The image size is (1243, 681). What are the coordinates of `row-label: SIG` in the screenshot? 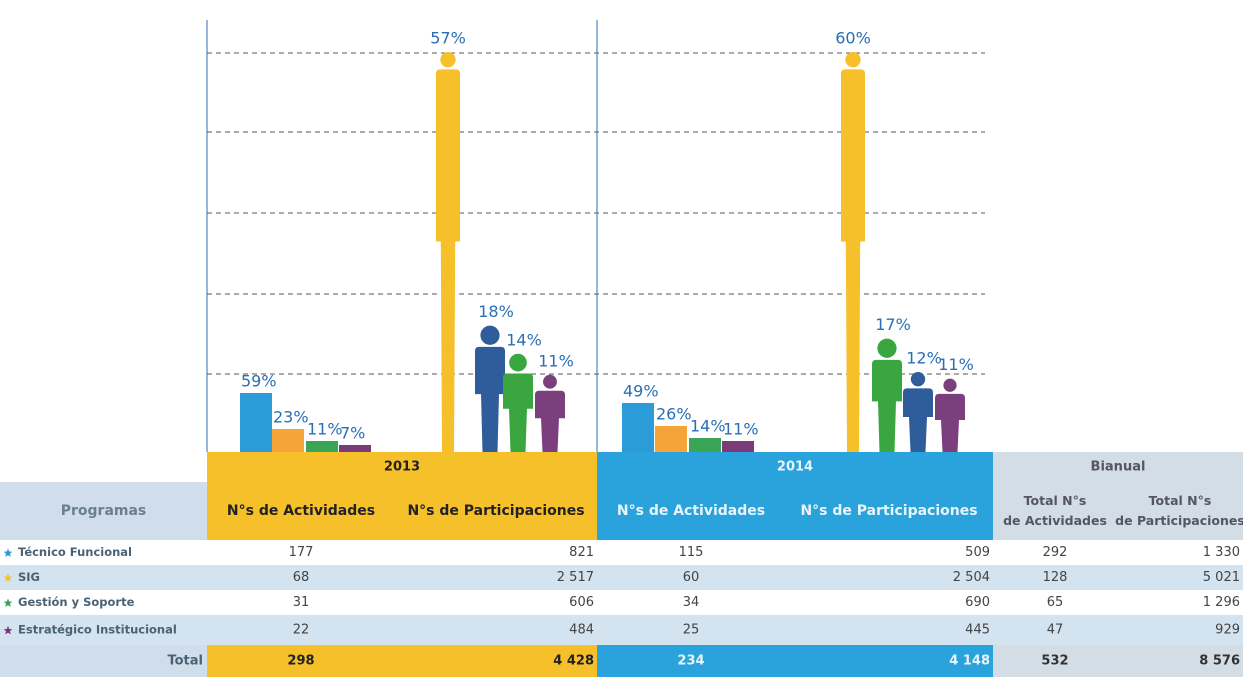 It's located at (29, 577).